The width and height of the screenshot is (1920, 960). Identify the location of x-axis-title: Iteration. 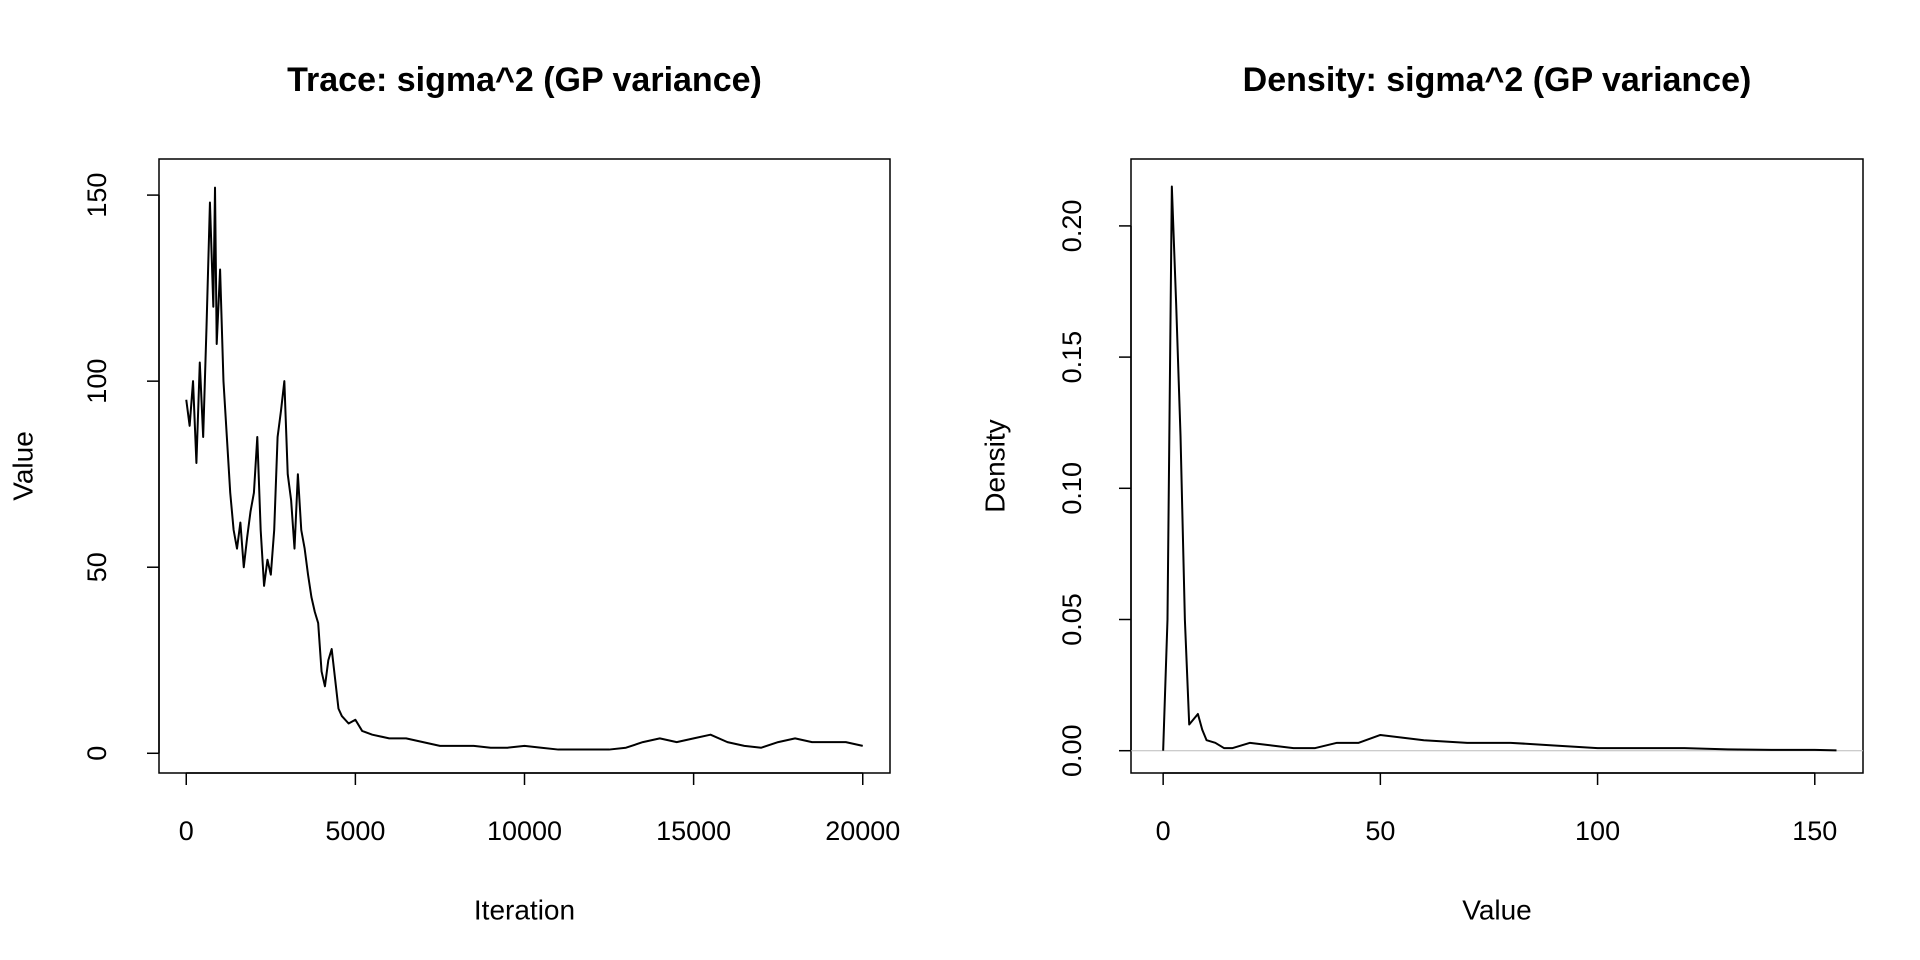
(524, 909).